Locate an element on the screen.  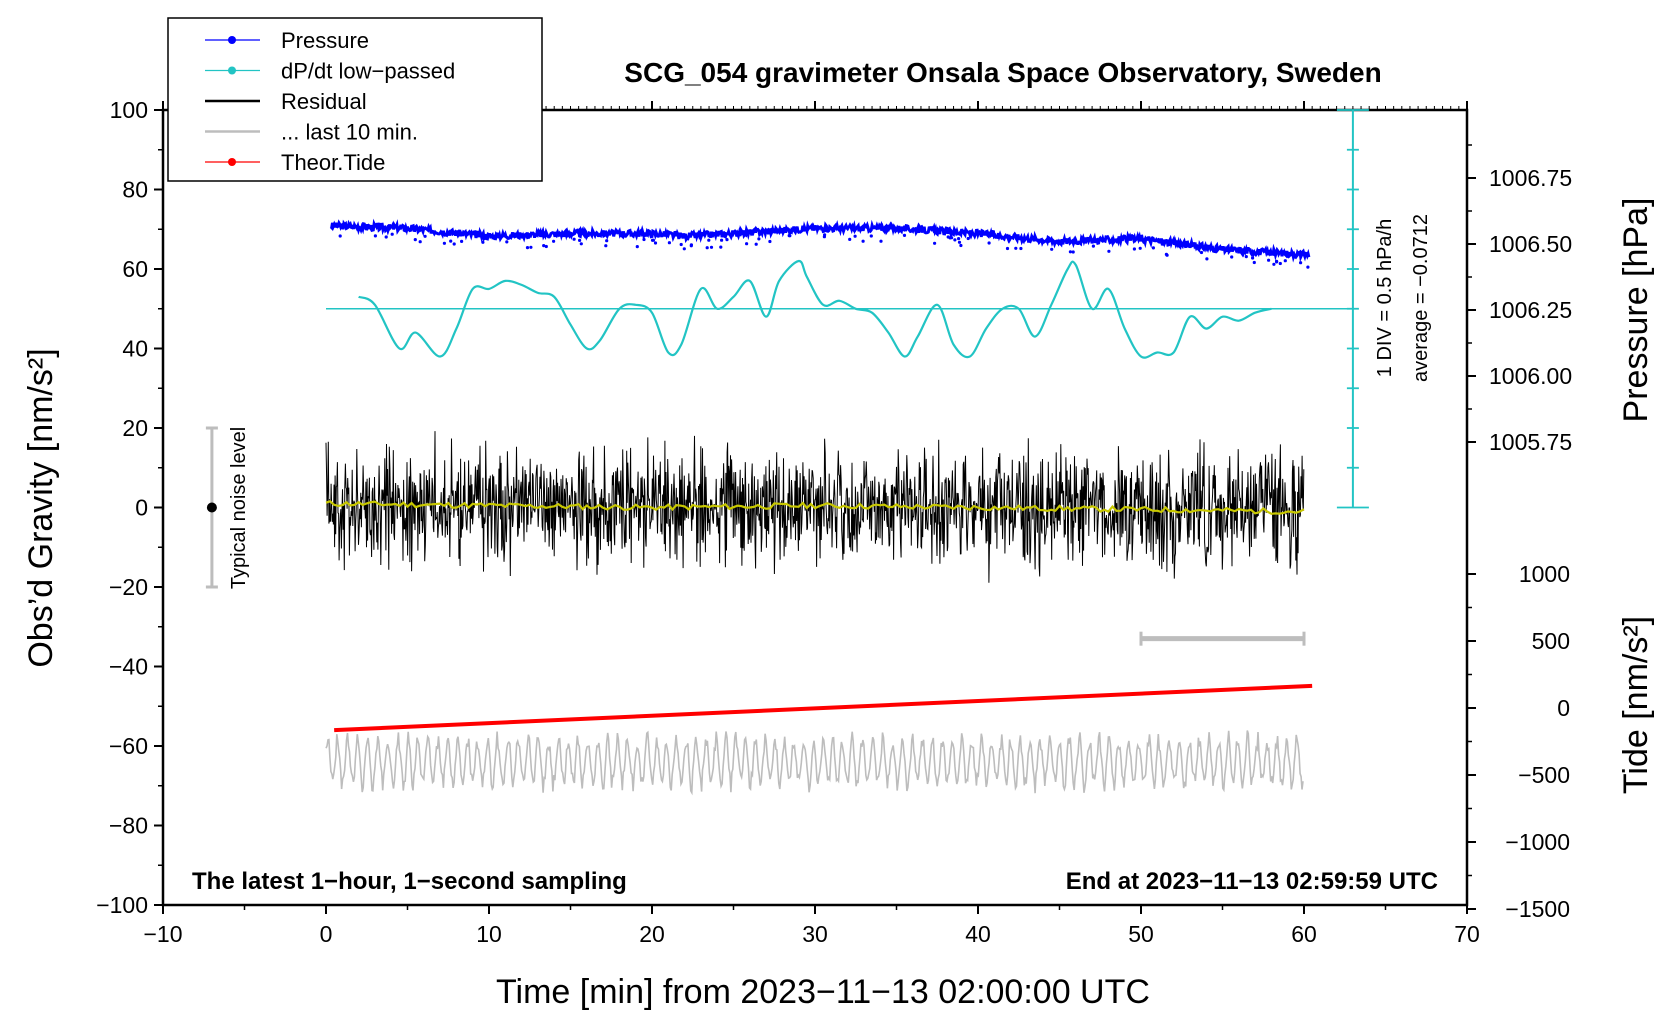
y-tick-label: −80 is located at coordinates (128, 826).